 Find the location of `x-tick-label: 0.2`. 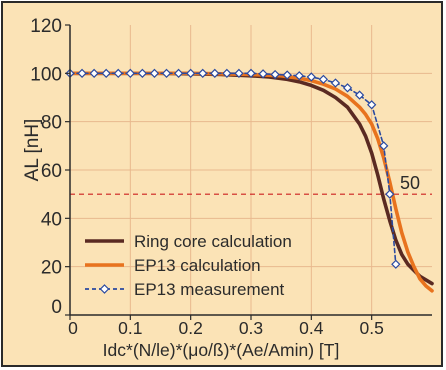

x-tick-label: 0.2 is located at coordinates (191, 328).